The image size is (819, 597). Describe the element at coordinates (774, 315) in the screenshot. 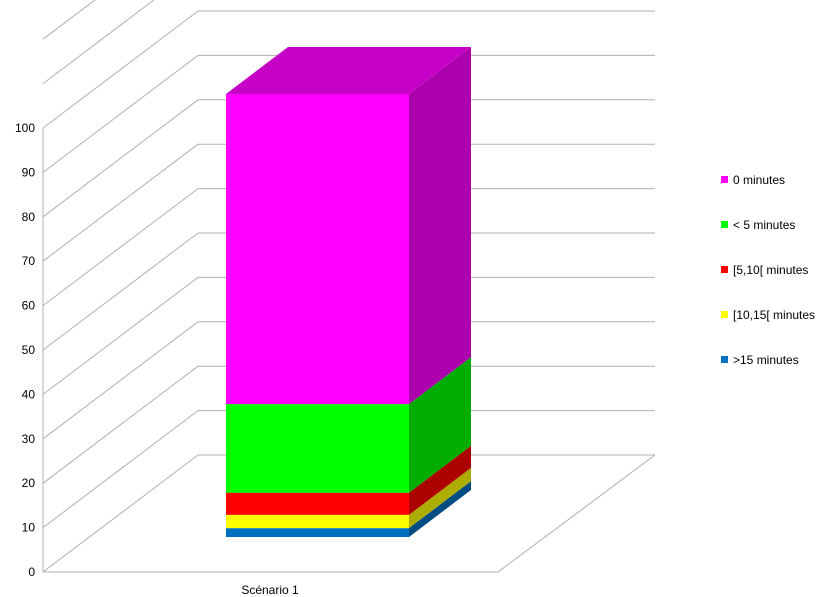

I see `legend-label: [10,15[ minutes` at that location.